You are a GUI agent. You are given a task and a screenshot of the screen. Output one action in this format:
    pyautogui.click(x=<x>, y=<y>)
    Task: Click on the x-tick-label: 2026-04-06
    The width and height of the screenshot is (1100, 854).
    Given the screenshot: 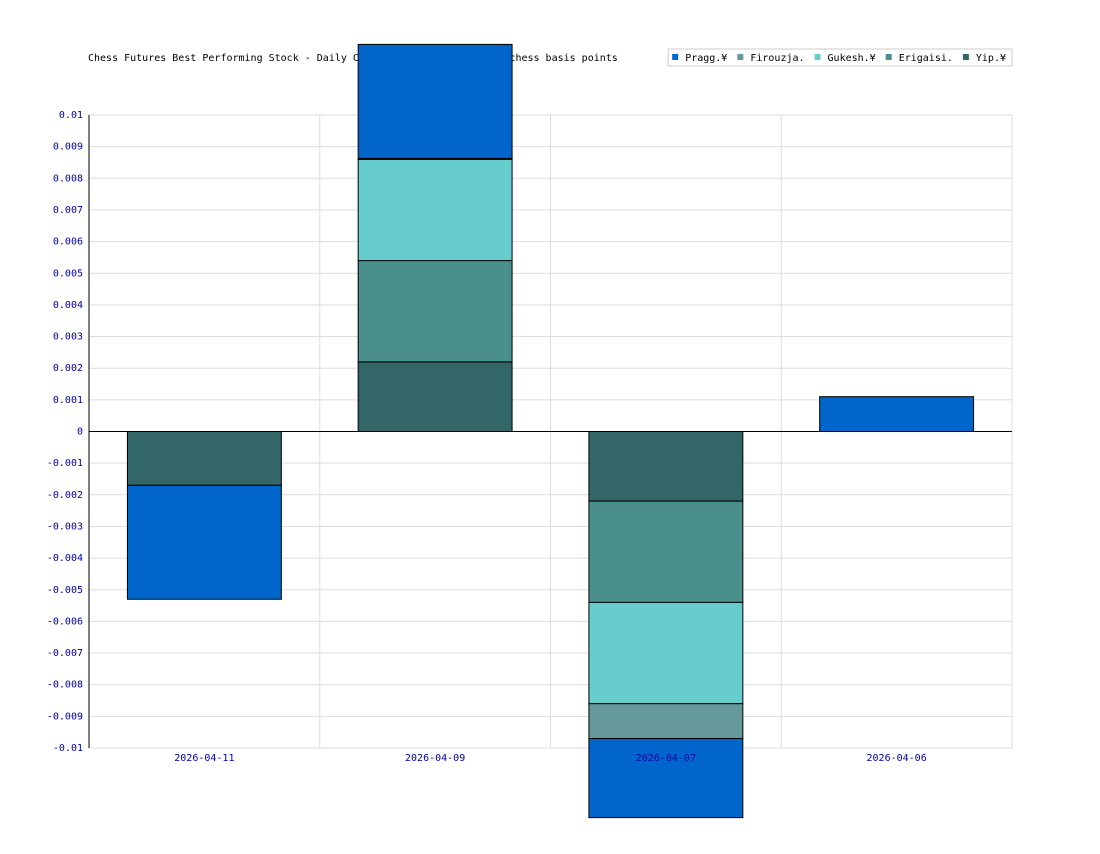 What is the action you would take?
    pyautogui.click(x=897, y=758)
    